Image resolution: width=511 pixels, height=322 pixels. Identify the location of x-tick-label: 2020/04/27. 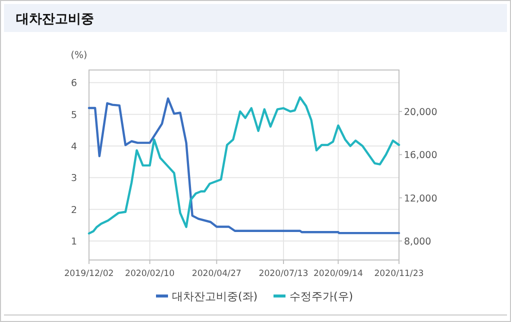
(217, 274).